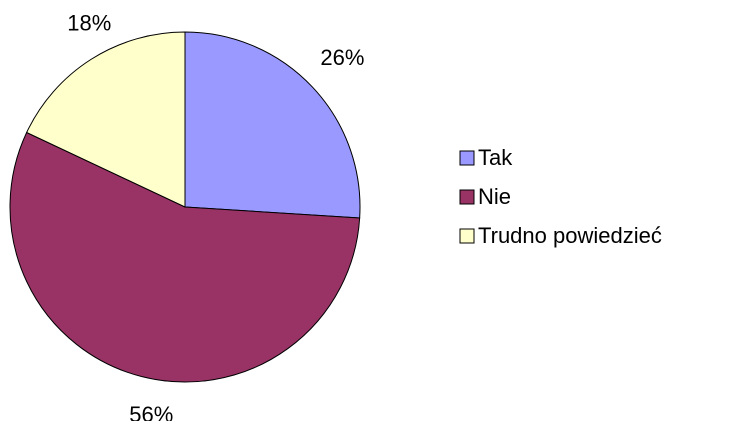  Describe the element at coordinates (494, 196) in the screenshot. I see `legend-label: Nie` at that location.